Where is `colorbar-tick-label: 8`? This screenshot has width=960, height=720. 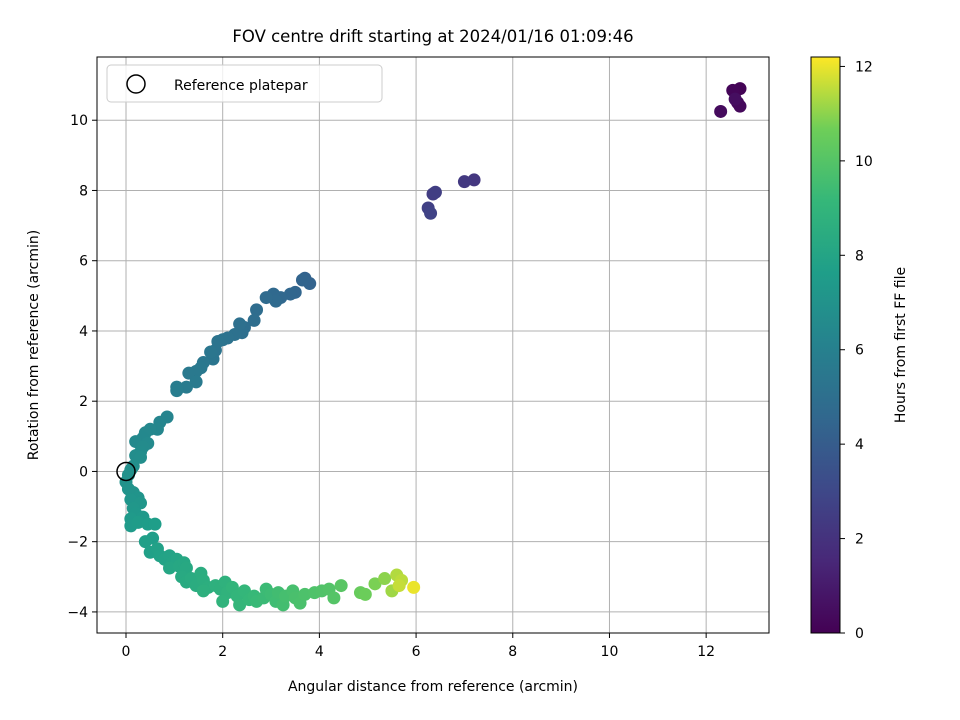 colorbar-tick-label: 8 is located at coordinates (859, 256).